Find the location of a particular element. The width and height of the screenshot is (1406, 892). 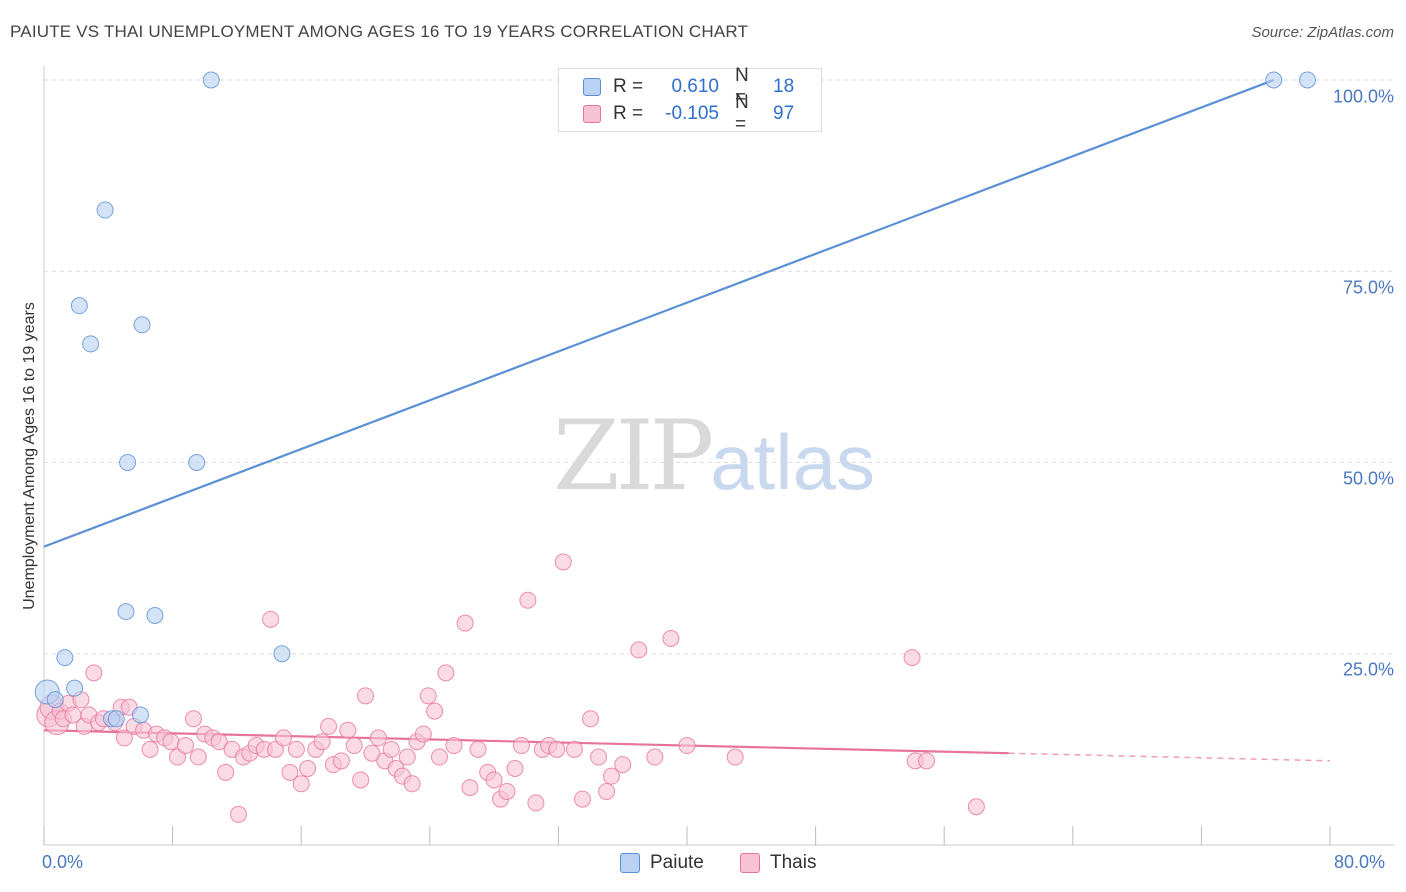

legend-r-value: -0.105 is located at coordinates (692, 113).